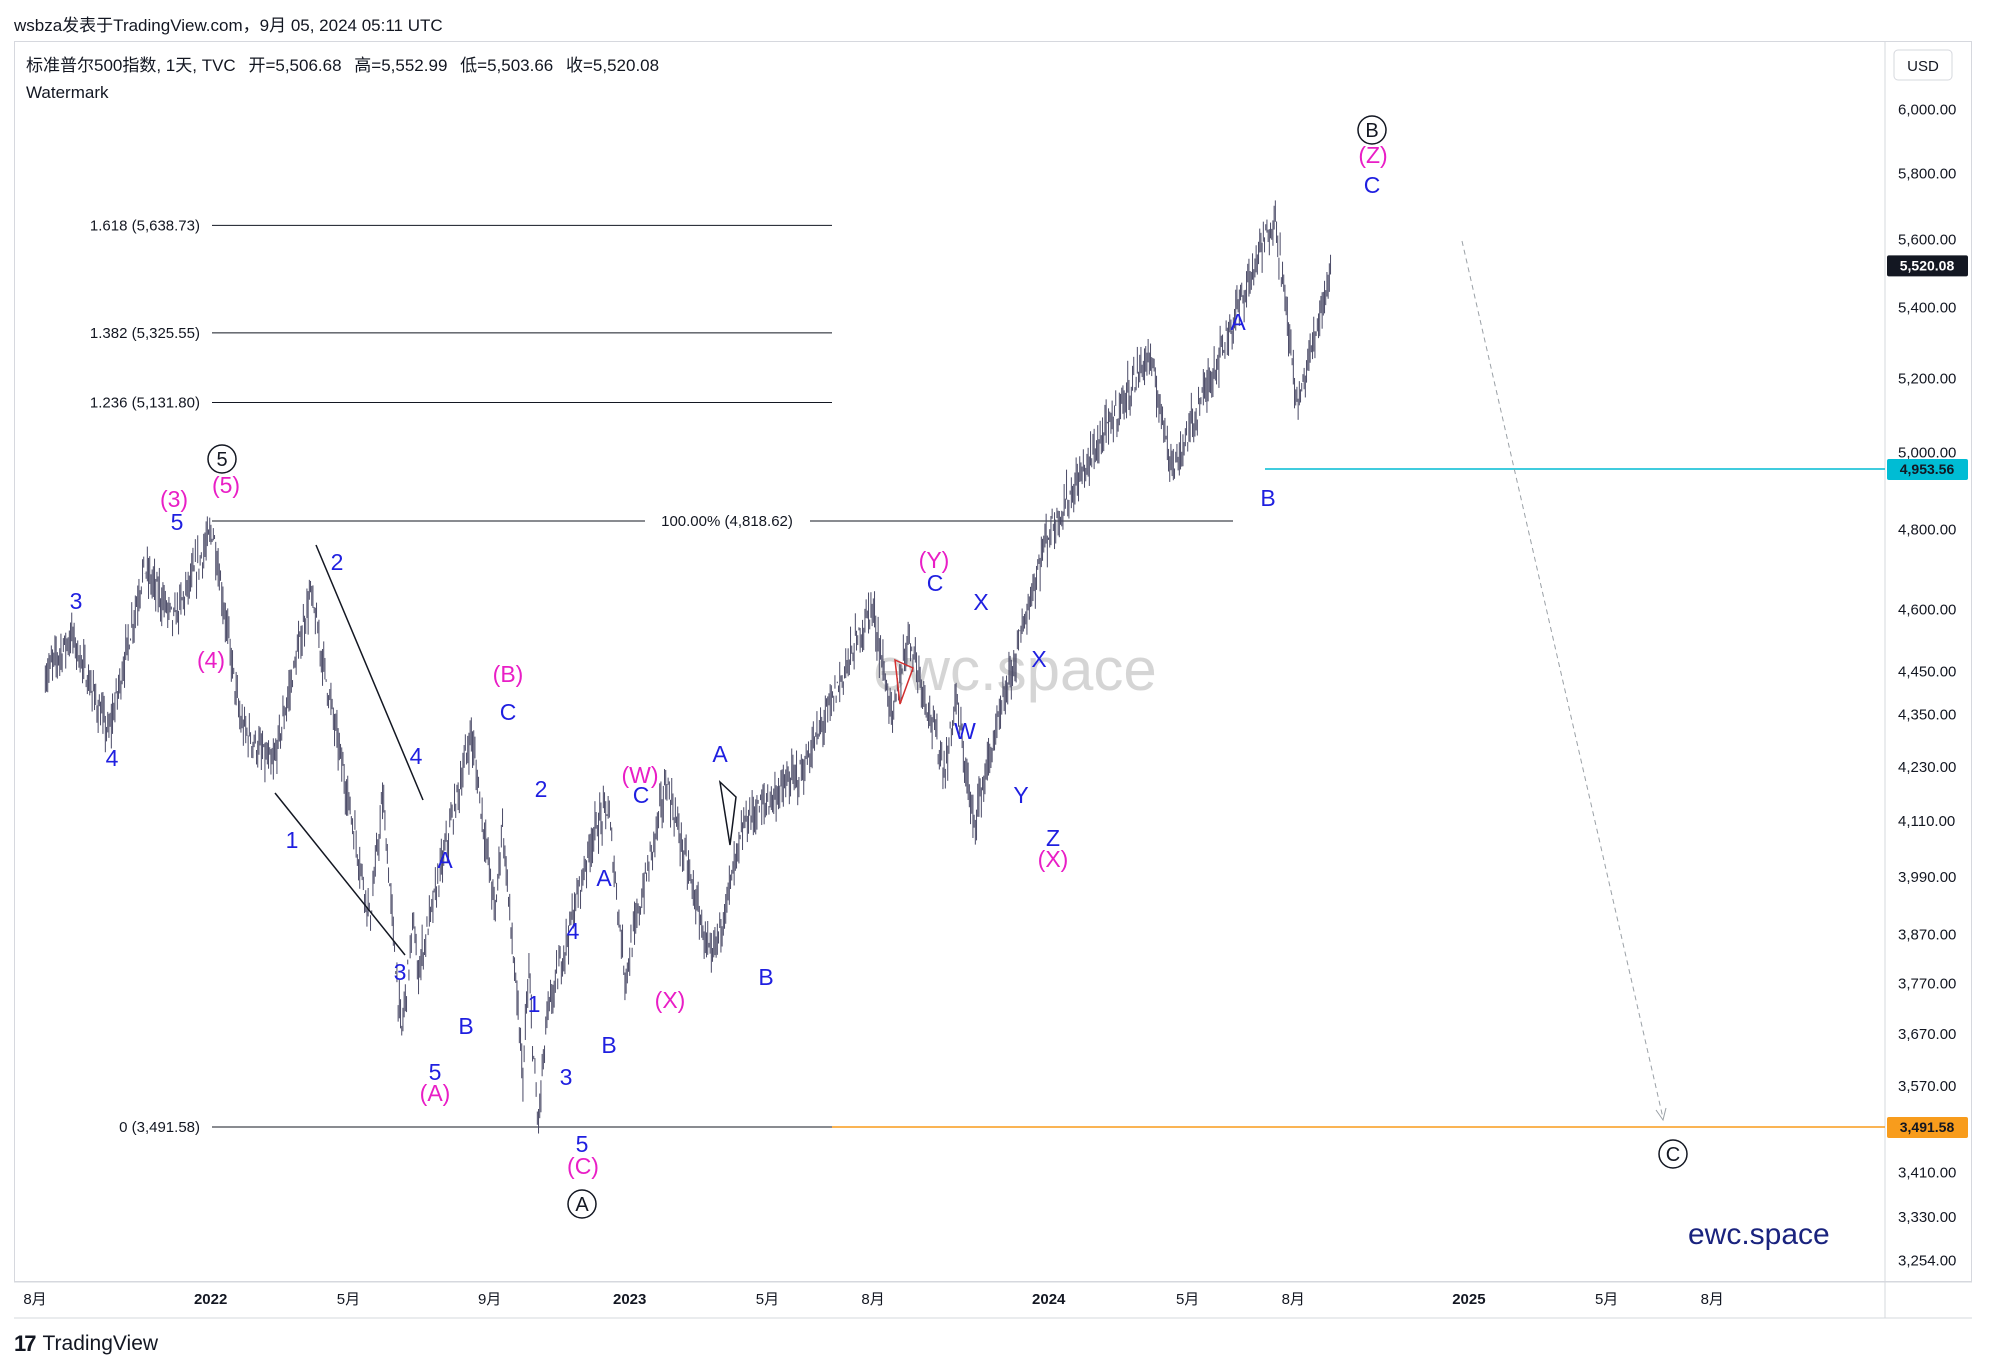  Describe the element at coordinates (612, 65) in the screenshot. I see `legend-close: 收=5,520.08` at that location.